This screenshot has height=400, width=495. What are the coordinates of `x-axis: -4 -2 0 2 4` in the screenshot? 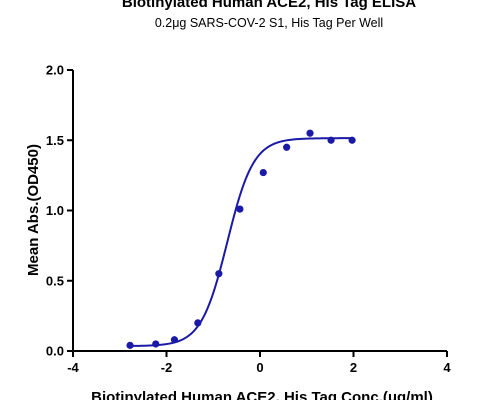 It's located at (259, 362).